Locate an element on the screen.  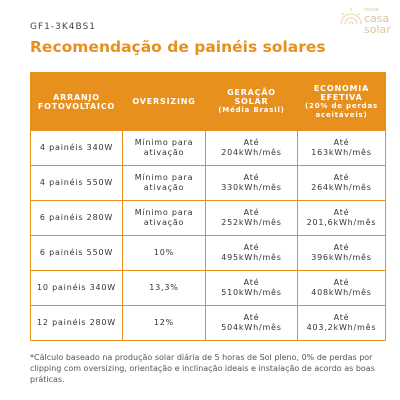
table-cell: 10% is located at coordinates (164, 253).